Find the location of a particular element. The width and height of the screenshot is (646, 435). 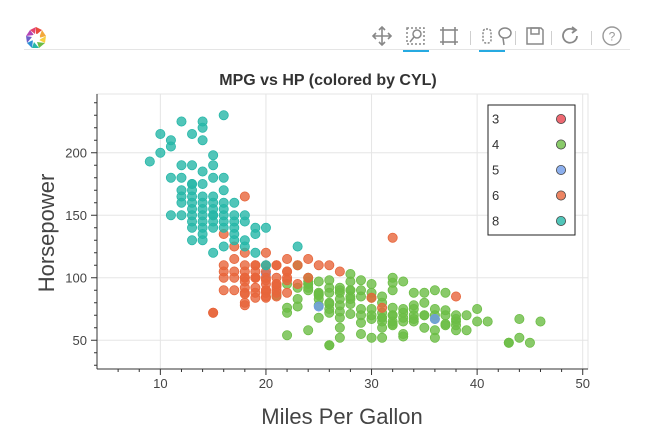

help-tool-icon: ? is located at coordinates (612, 36).